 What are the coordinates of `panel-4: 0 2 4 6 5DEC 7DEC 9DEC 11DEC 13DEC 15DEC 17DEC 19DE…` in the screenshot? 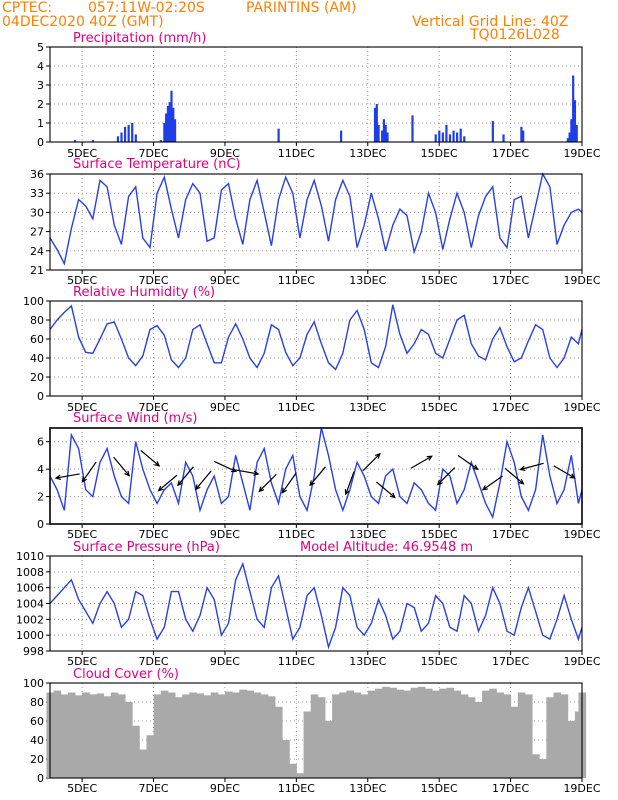 It's located at (319, 476).